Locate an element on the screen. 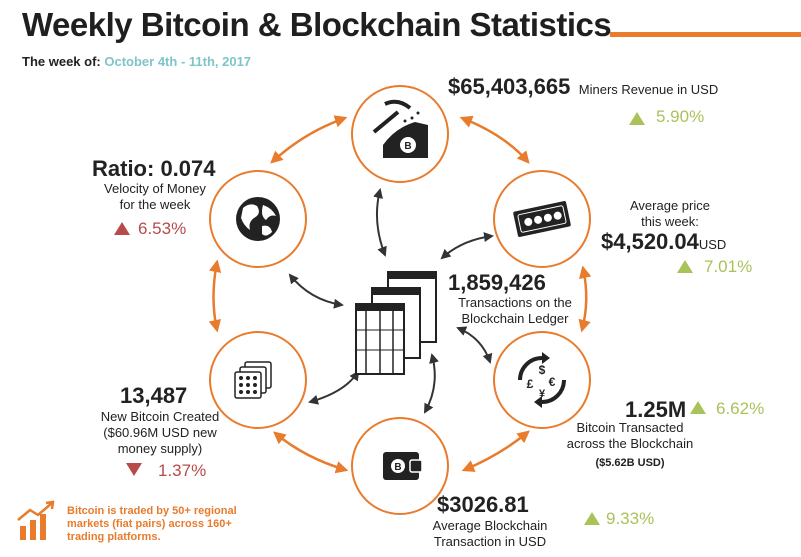  avgtx-label-line1: Average Blockchain is located at coordinates (490, 525).